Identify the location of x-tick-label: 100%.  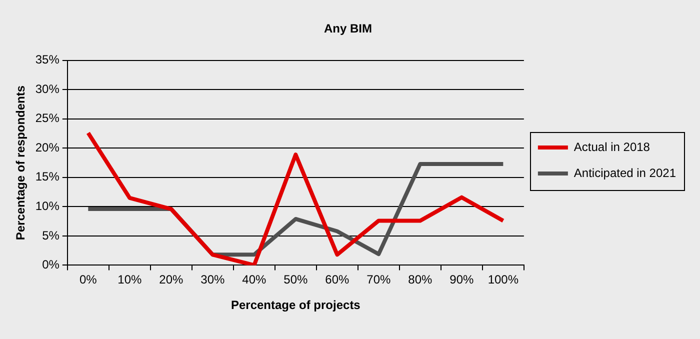
(503, 279).